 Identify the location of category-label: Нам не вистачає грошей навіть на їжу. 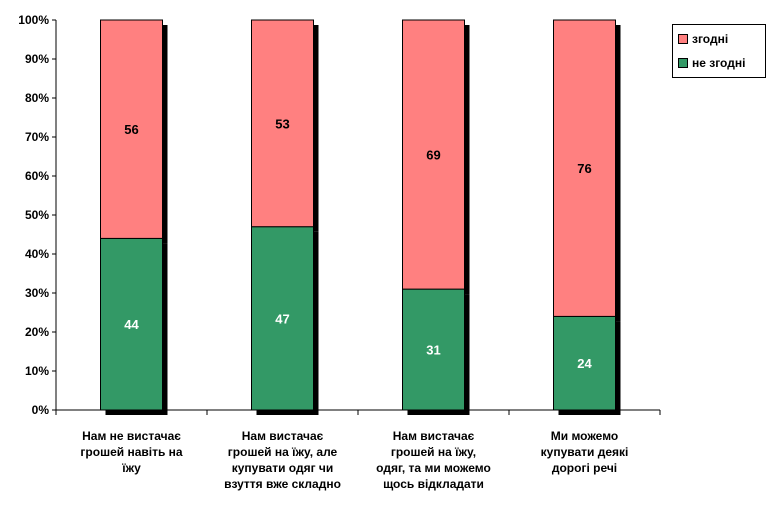
(132, 452).